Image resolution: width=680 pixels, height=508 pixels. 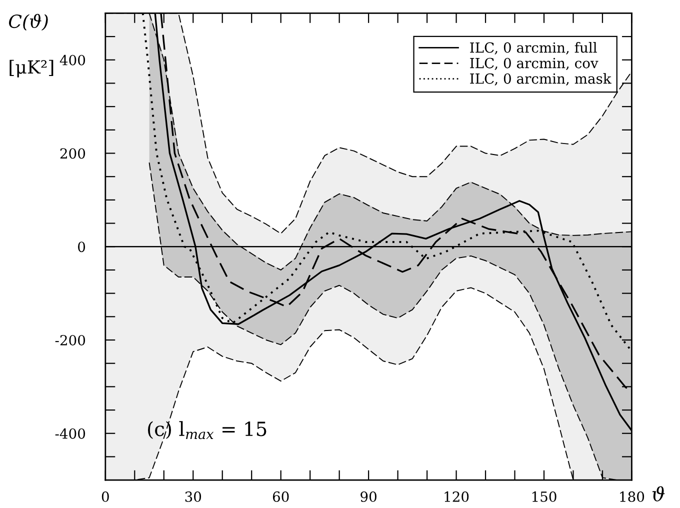 I want to click on annotation: (c) l$_{max}$ = 15, so click(x=207, y=430).